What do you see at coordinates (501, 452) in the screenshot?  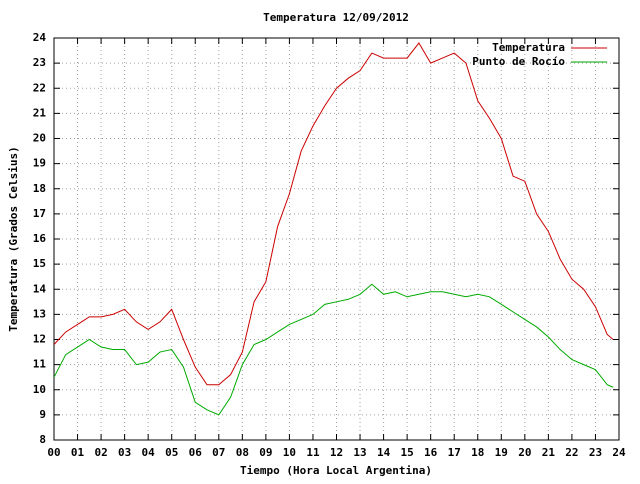 I see `x-tick-label: 19` at bounding box center [501, 452].